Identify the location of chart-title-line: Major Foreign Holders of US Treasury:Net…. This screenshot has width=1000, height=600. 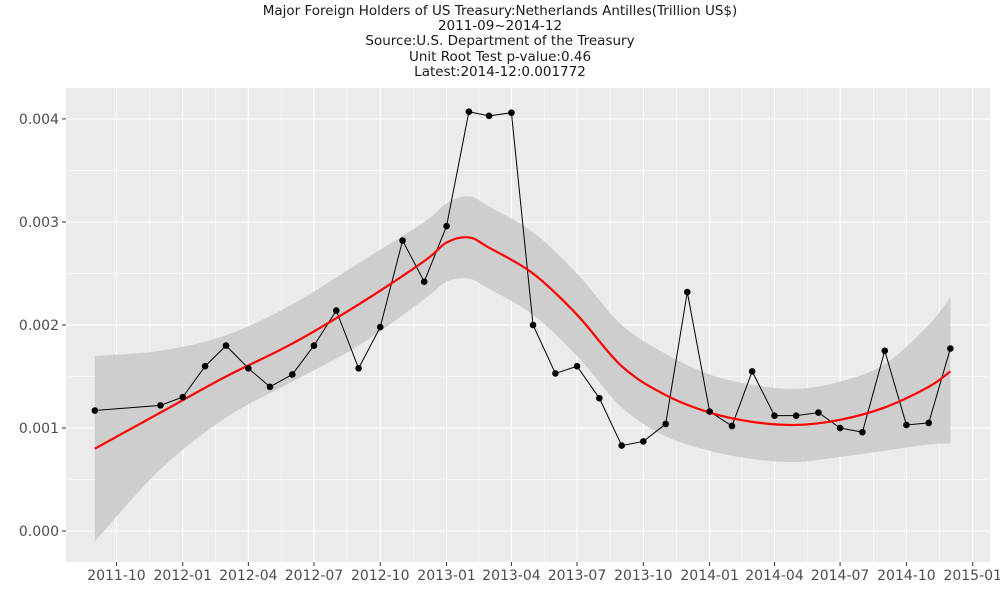
(500, 11).